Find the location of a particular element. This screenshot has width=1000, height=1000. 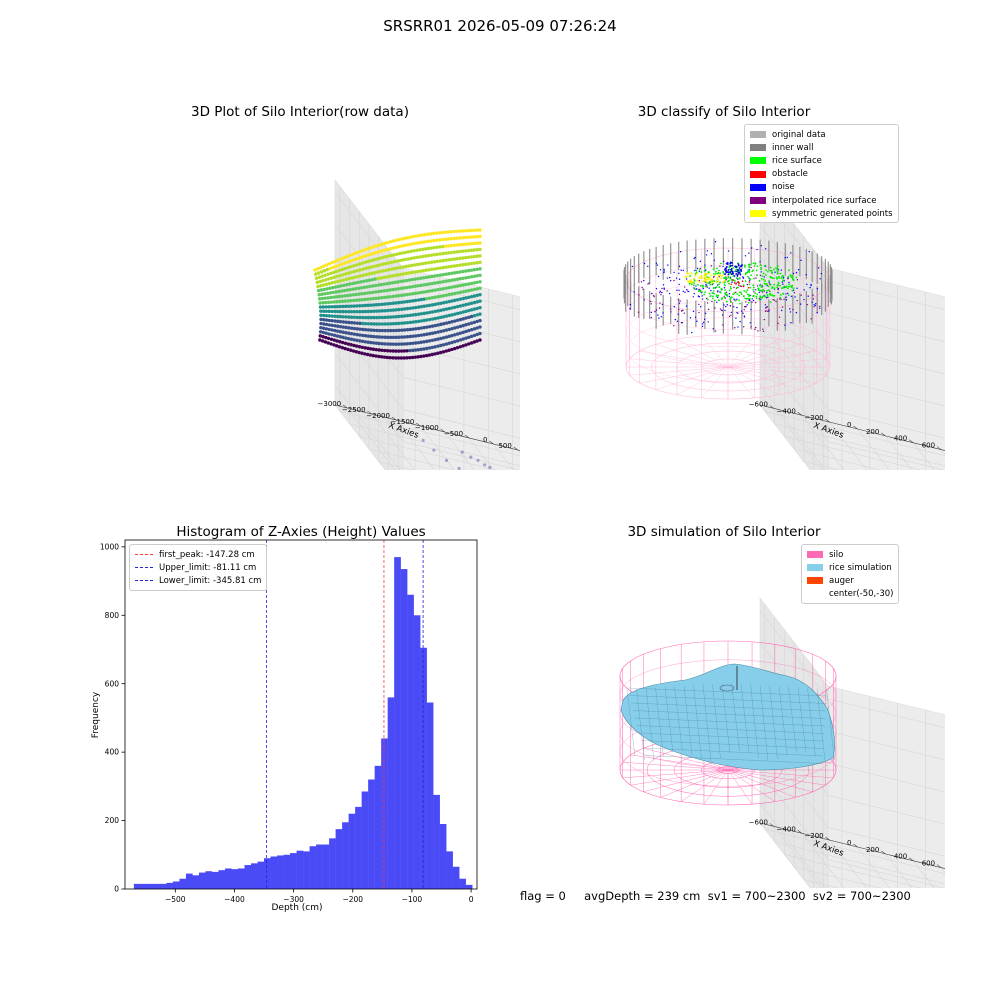

classify-x-tick is located at coordinates (827, 420).